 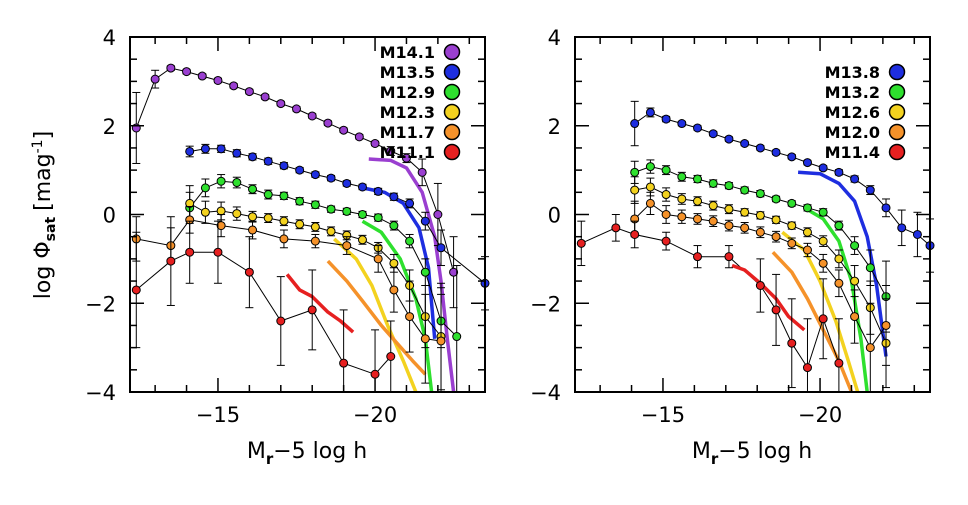 What do you see at coordinates (43, 135) in the screenshot?
I see `left-y-label-close: ]` at bounding box center [43, 135].